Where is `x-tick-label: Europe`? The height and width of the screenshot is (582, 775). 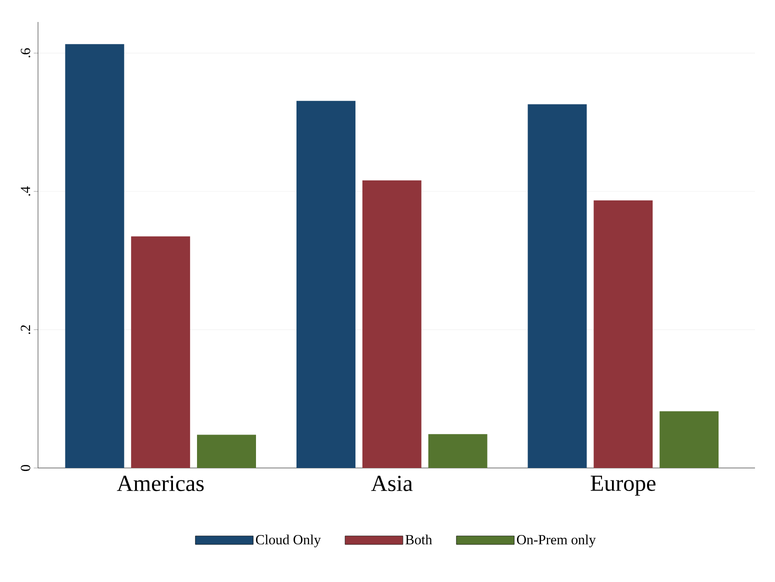
x-tick-label: Europe is located at coordinates (623, 486).